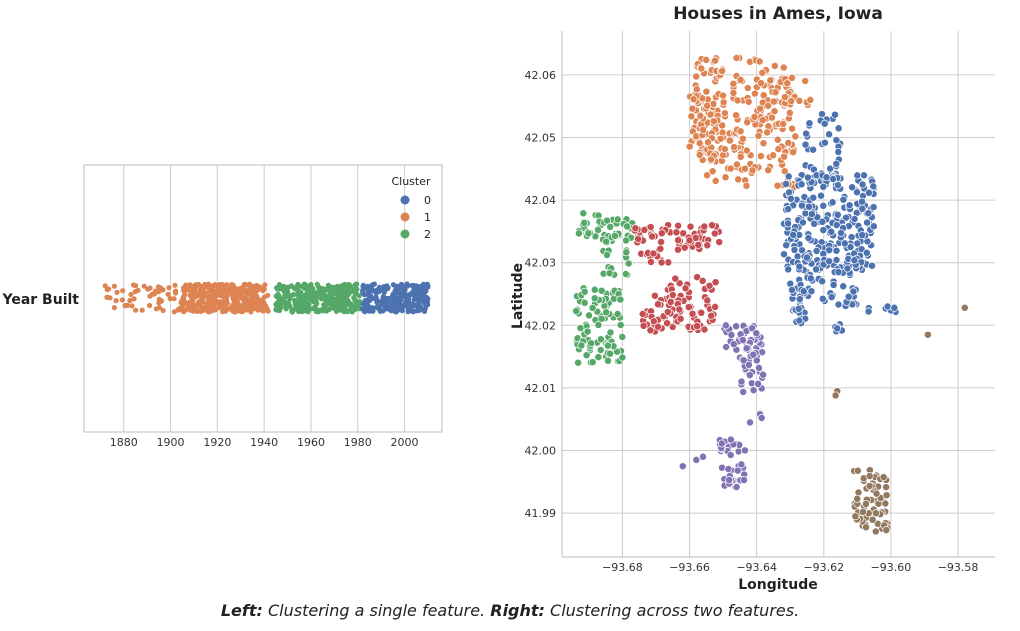 The height and width of the screenshot is (631, 1020). Describe the element at coordinates (823, 567) in the screenshot. I see `right-x-tick-label: −93.62` at that location.